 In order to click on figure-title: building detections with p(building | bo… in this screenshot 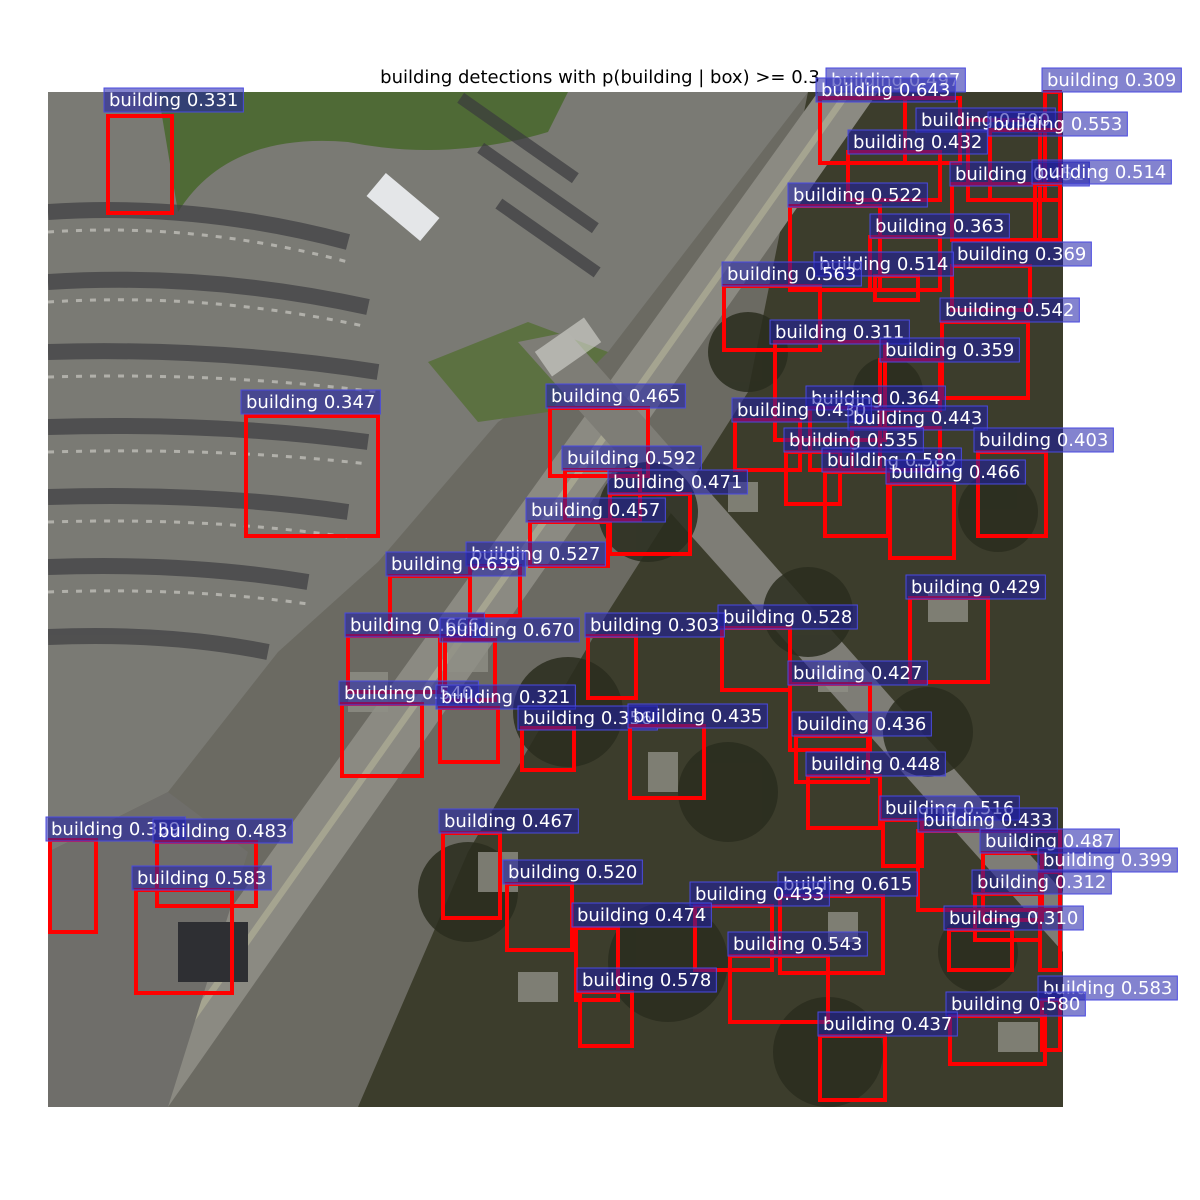, I will do `click(600, 77)`.